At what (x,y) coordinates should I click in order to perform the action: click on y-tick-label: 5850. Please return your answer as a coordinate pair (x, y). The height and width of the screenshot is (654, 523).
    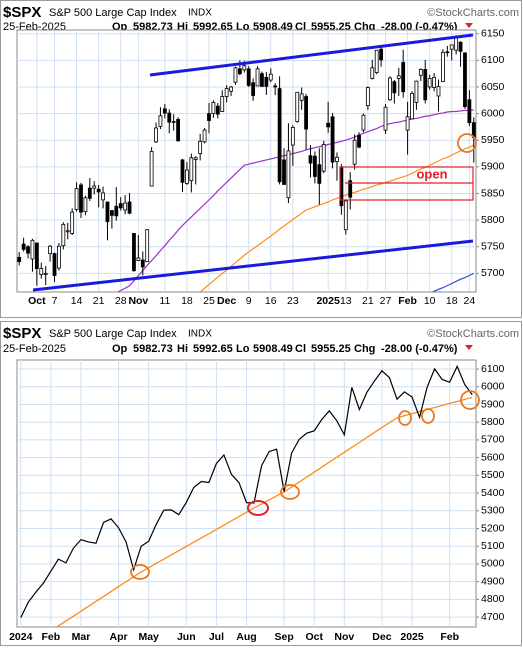
    Looking at the image, I should click on (493, 193).